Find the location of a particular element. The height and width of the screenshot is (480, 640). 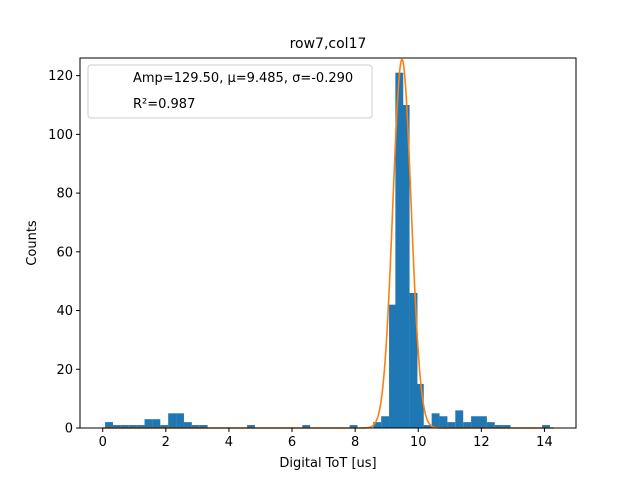

y-axis-ticks: 0 20 40 60 80 100 120 is located at coordinates (64, 253).